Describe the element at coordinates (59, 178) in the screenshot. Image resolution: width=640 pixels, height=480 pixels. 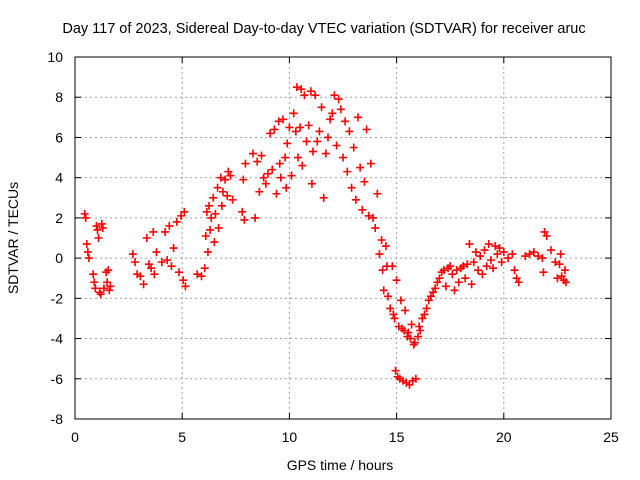
I see `y-tick-label: 4` at that location.